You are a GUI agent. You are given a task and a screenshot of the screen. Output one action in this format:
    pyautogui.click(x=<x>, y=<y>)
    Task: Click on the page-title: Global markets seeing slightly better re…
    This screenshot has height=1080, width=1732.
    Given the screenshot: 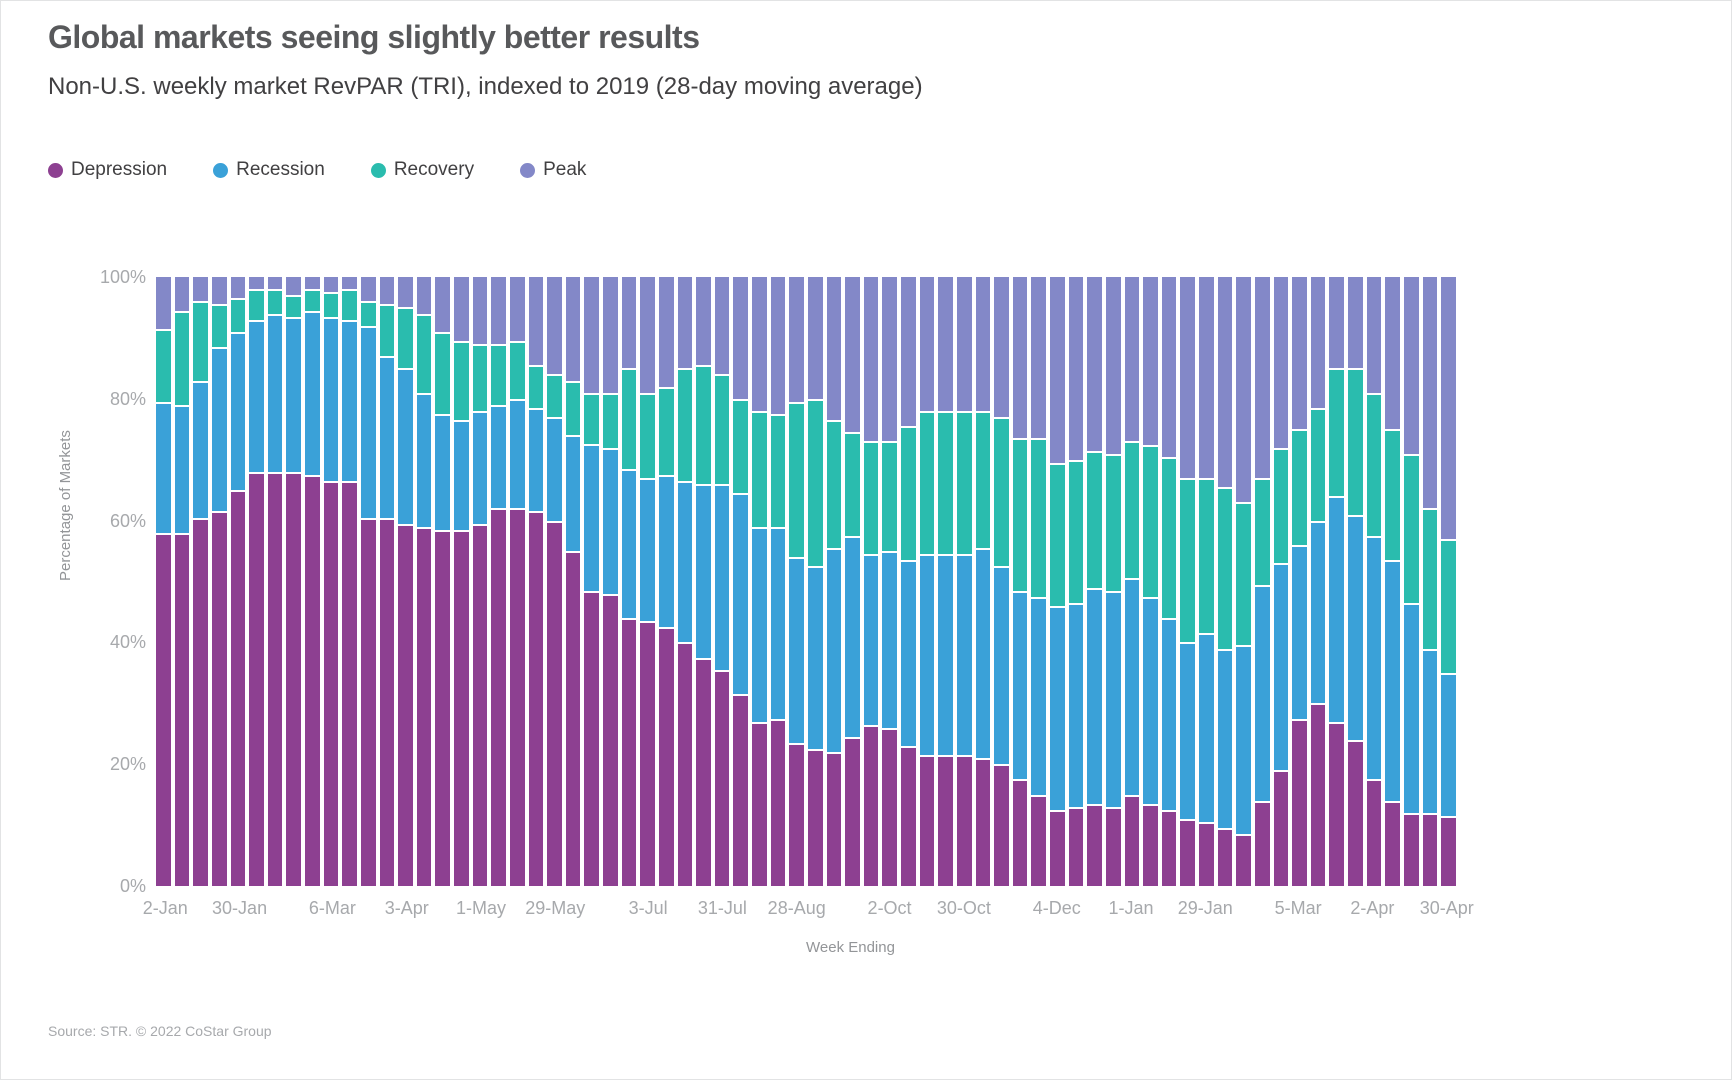 What is the action you would take?
    pyautogui.click(x=374, y=37)
    